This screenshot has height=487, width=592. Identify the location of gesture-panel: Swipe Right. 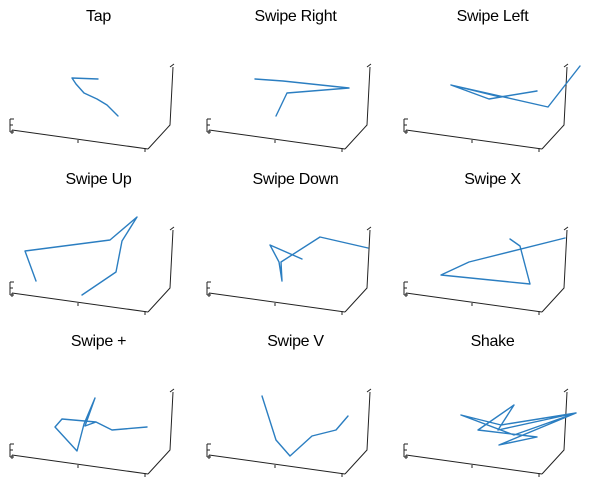
(295, 81).